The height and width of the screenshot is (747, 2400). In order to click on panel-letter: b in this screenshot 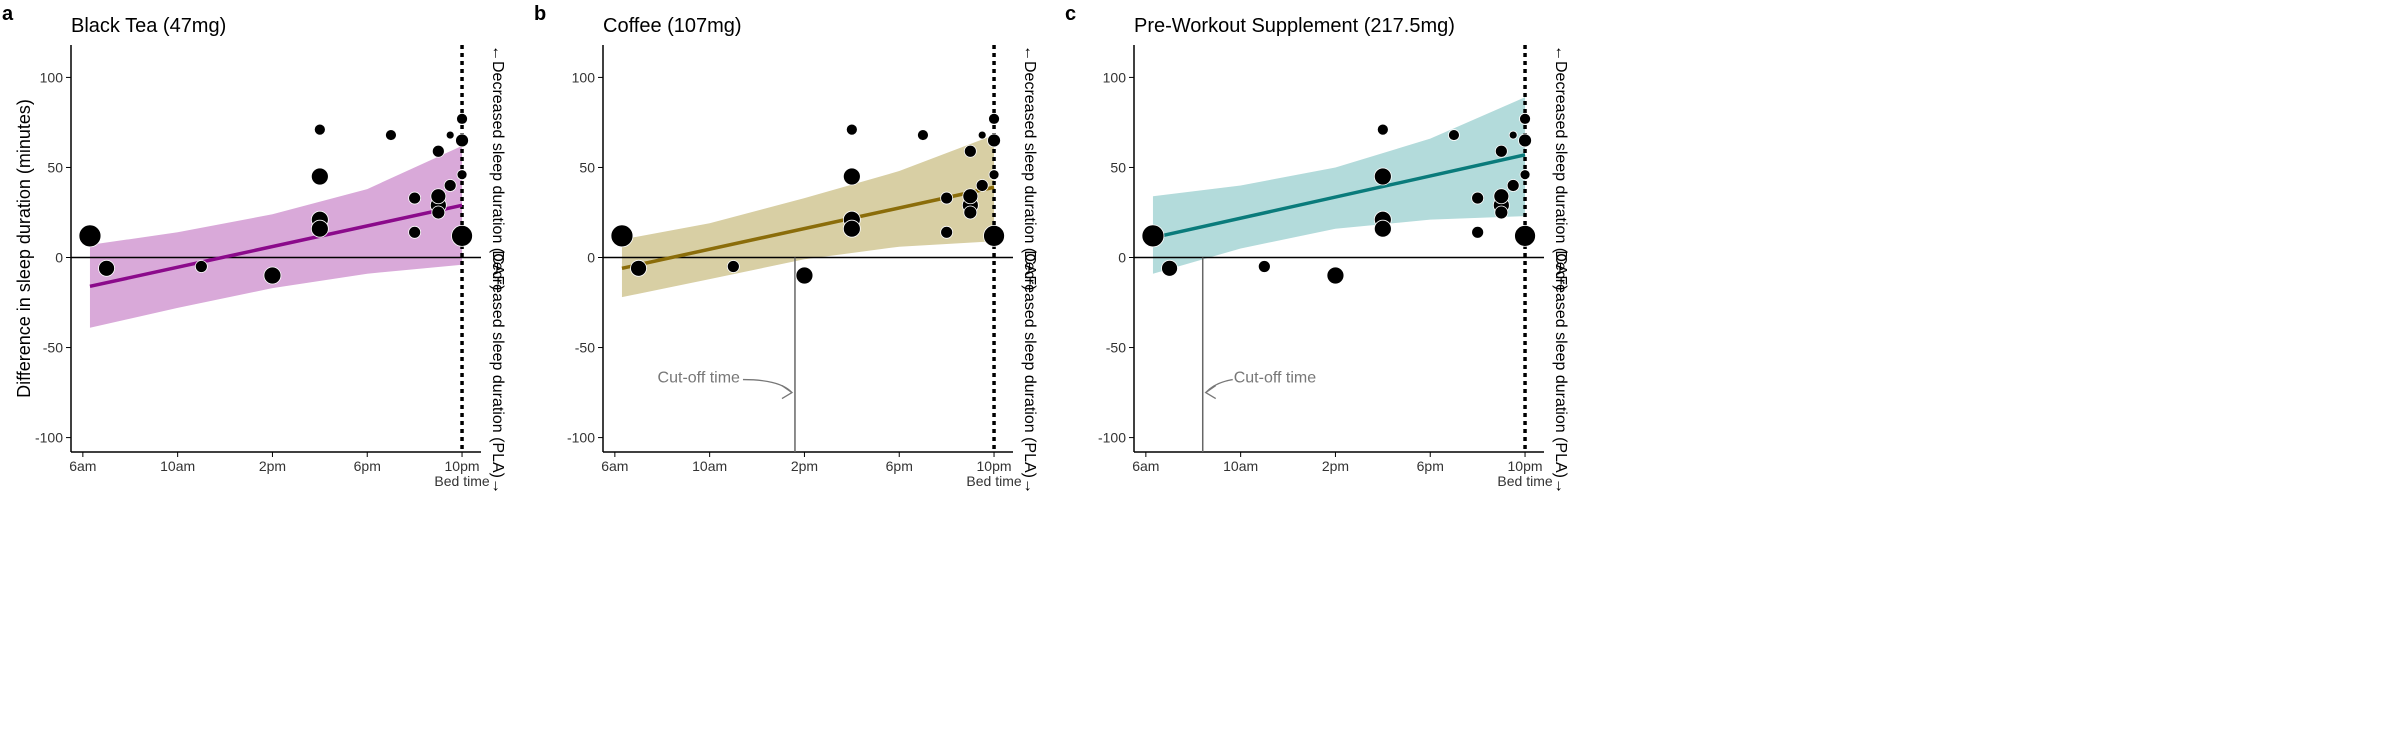, I will do `click(540, 14)`.